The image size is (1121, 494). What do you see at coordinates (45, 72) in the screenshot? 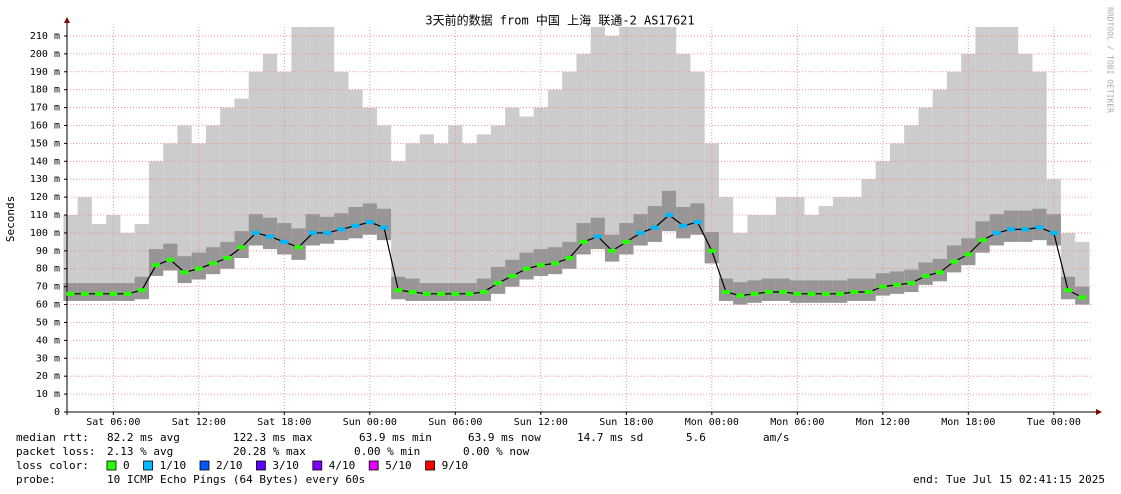
I see `y-tick-label: 190 m` at bounding box center [45, 72].